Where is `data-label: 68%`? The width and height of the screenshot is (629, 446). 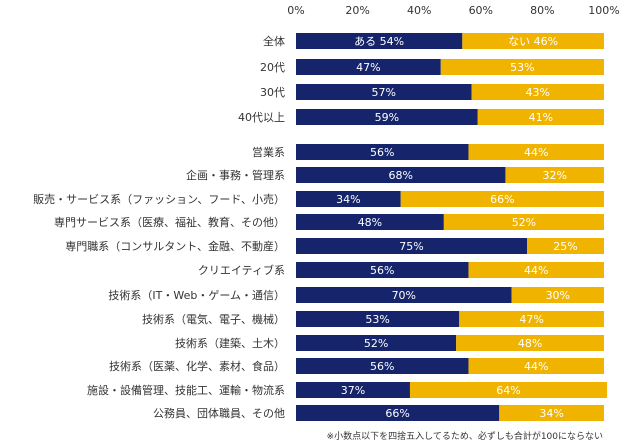
data-label: 68% is located at coordinates (400, 175).